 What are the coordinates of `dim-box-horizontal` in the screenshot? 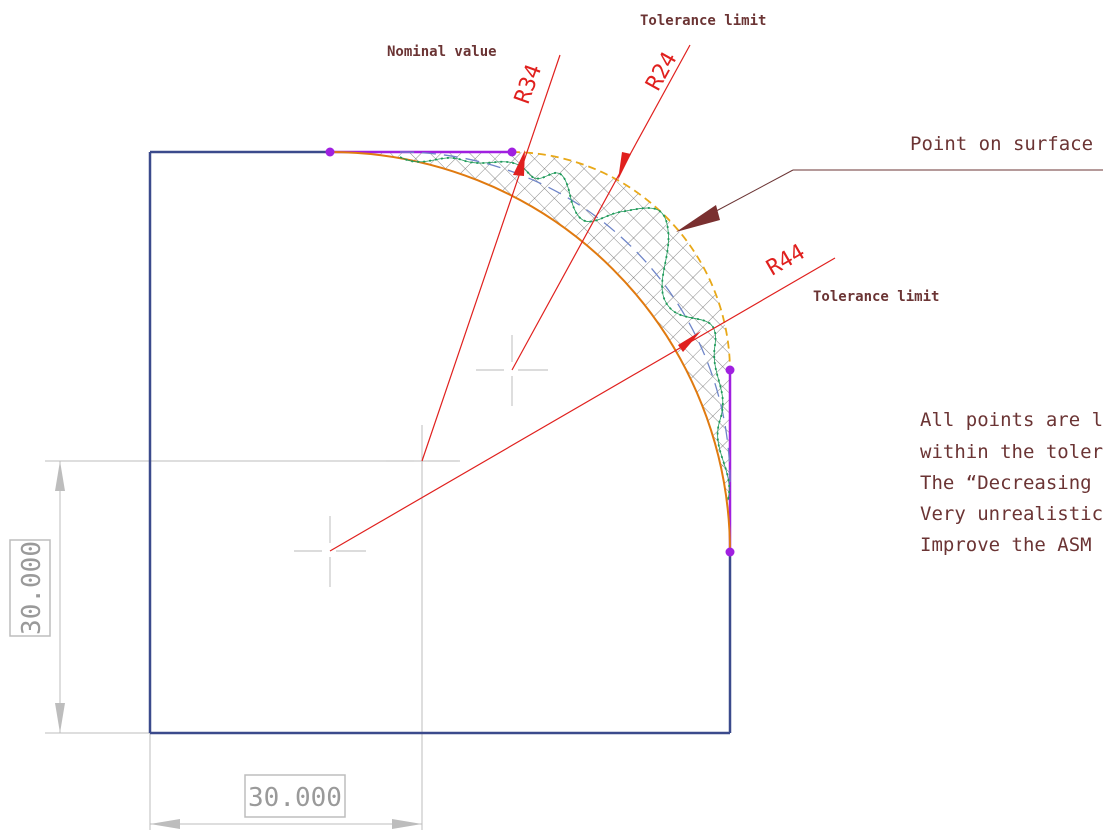 It's located at (295, 796).